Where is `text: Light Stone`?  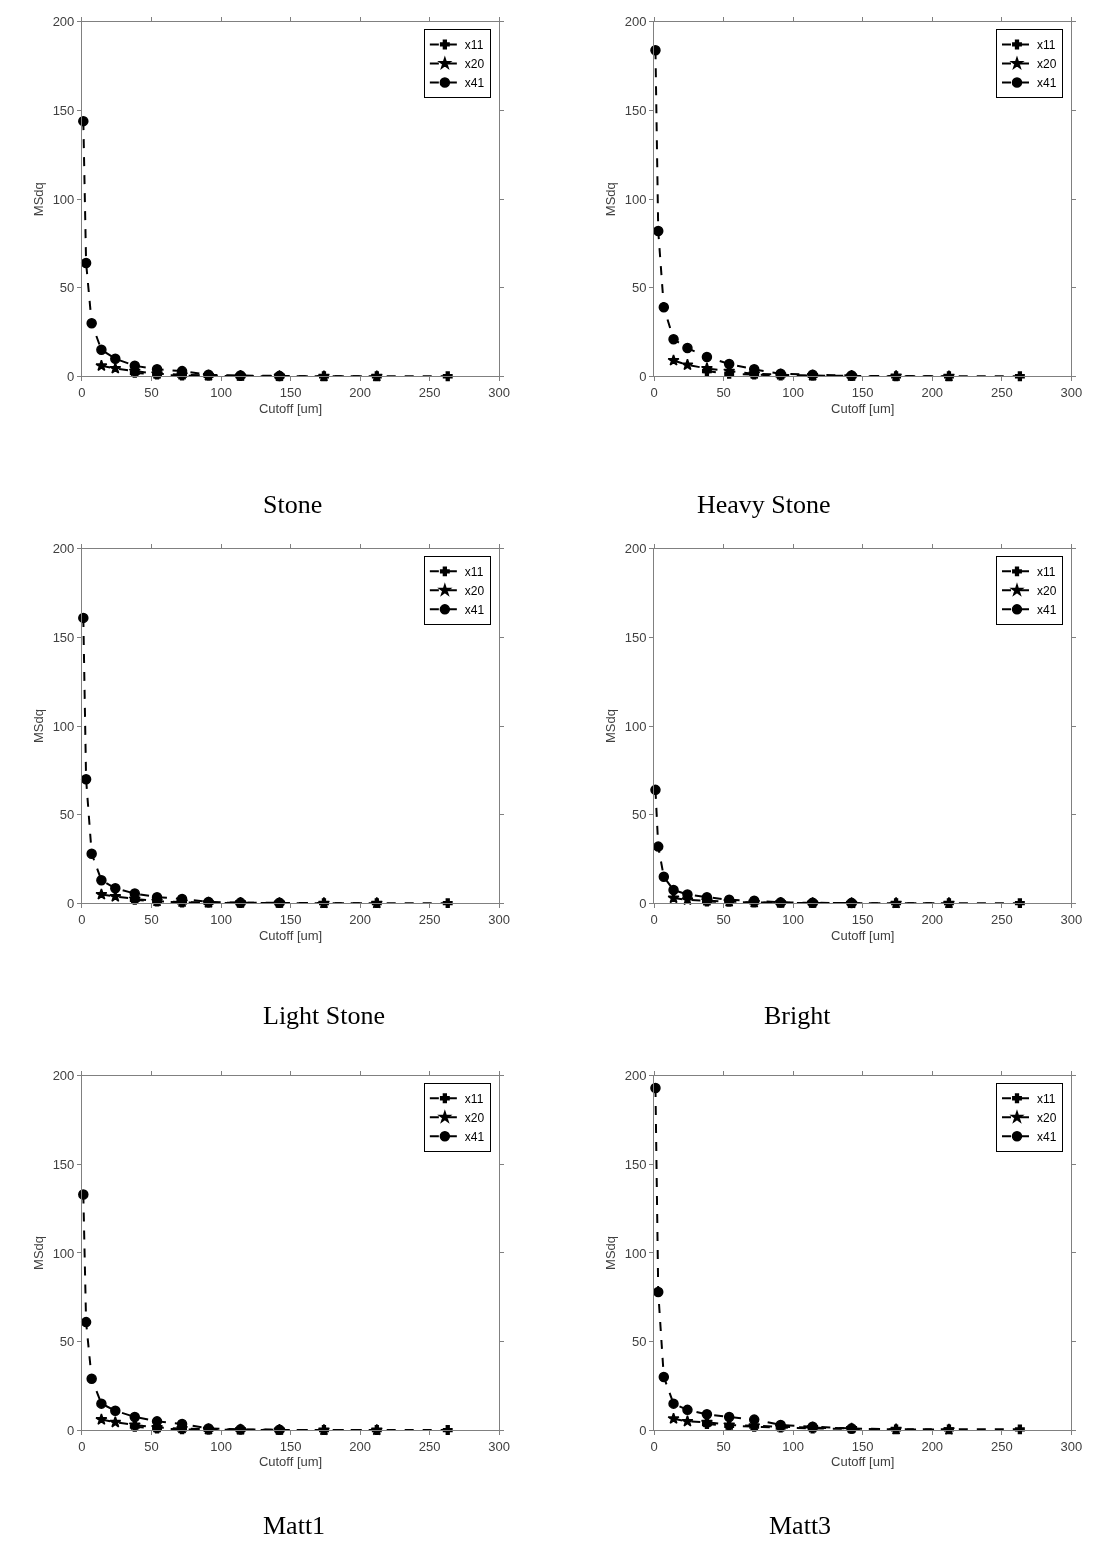
text: Light Stone is located at coordinates (324, 1015).